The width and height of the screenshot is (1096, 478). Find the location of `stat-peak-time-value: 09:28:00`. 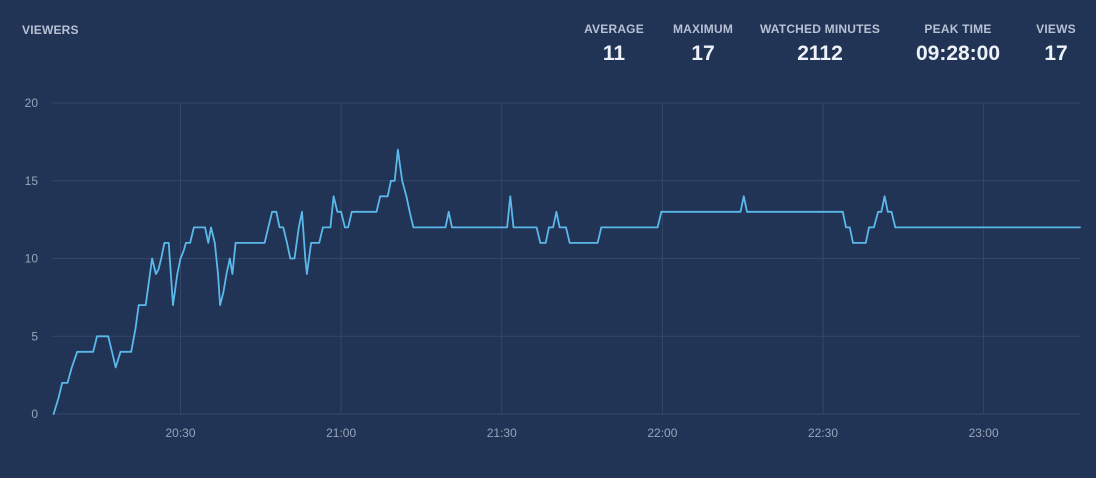

stat-peak-time-value: 09:28:00 is located at coordinates (958, 53).